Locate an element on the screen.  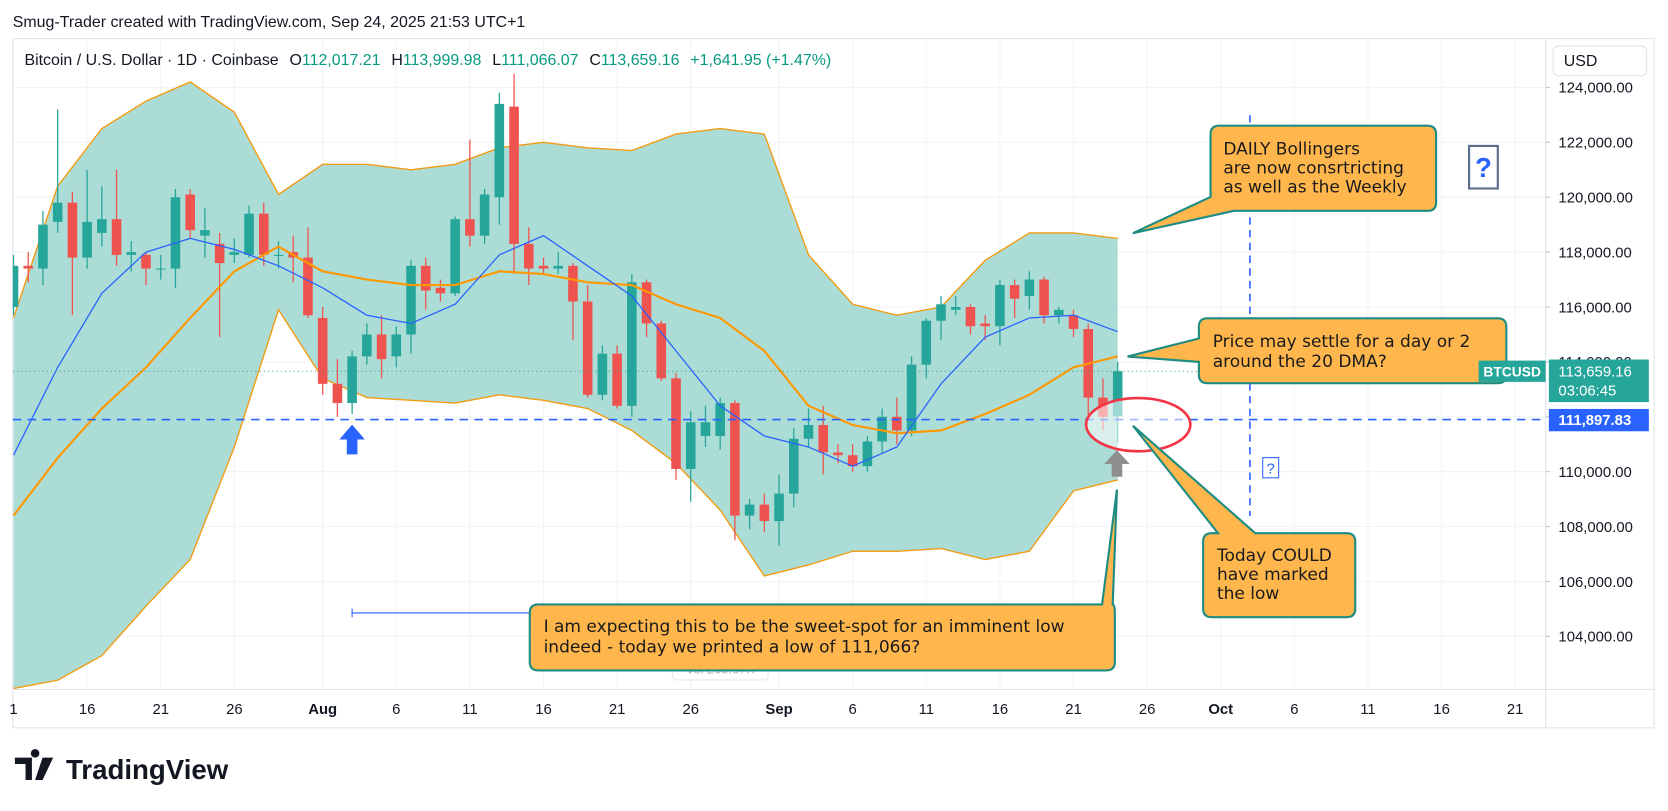
symbol-tag-label: BTCUSD is located at coordinates (1512, 372).